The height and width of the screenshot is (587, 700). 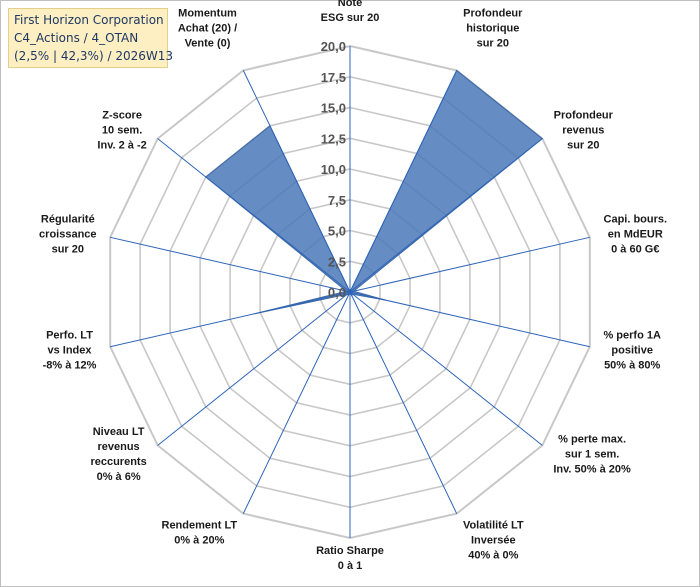 What do you see at coordinates (493, 540) in the screenshot?
I see `axis-label-6: Volatilité LT Inversée 40% à 0%` at bounding box center [493, 540].